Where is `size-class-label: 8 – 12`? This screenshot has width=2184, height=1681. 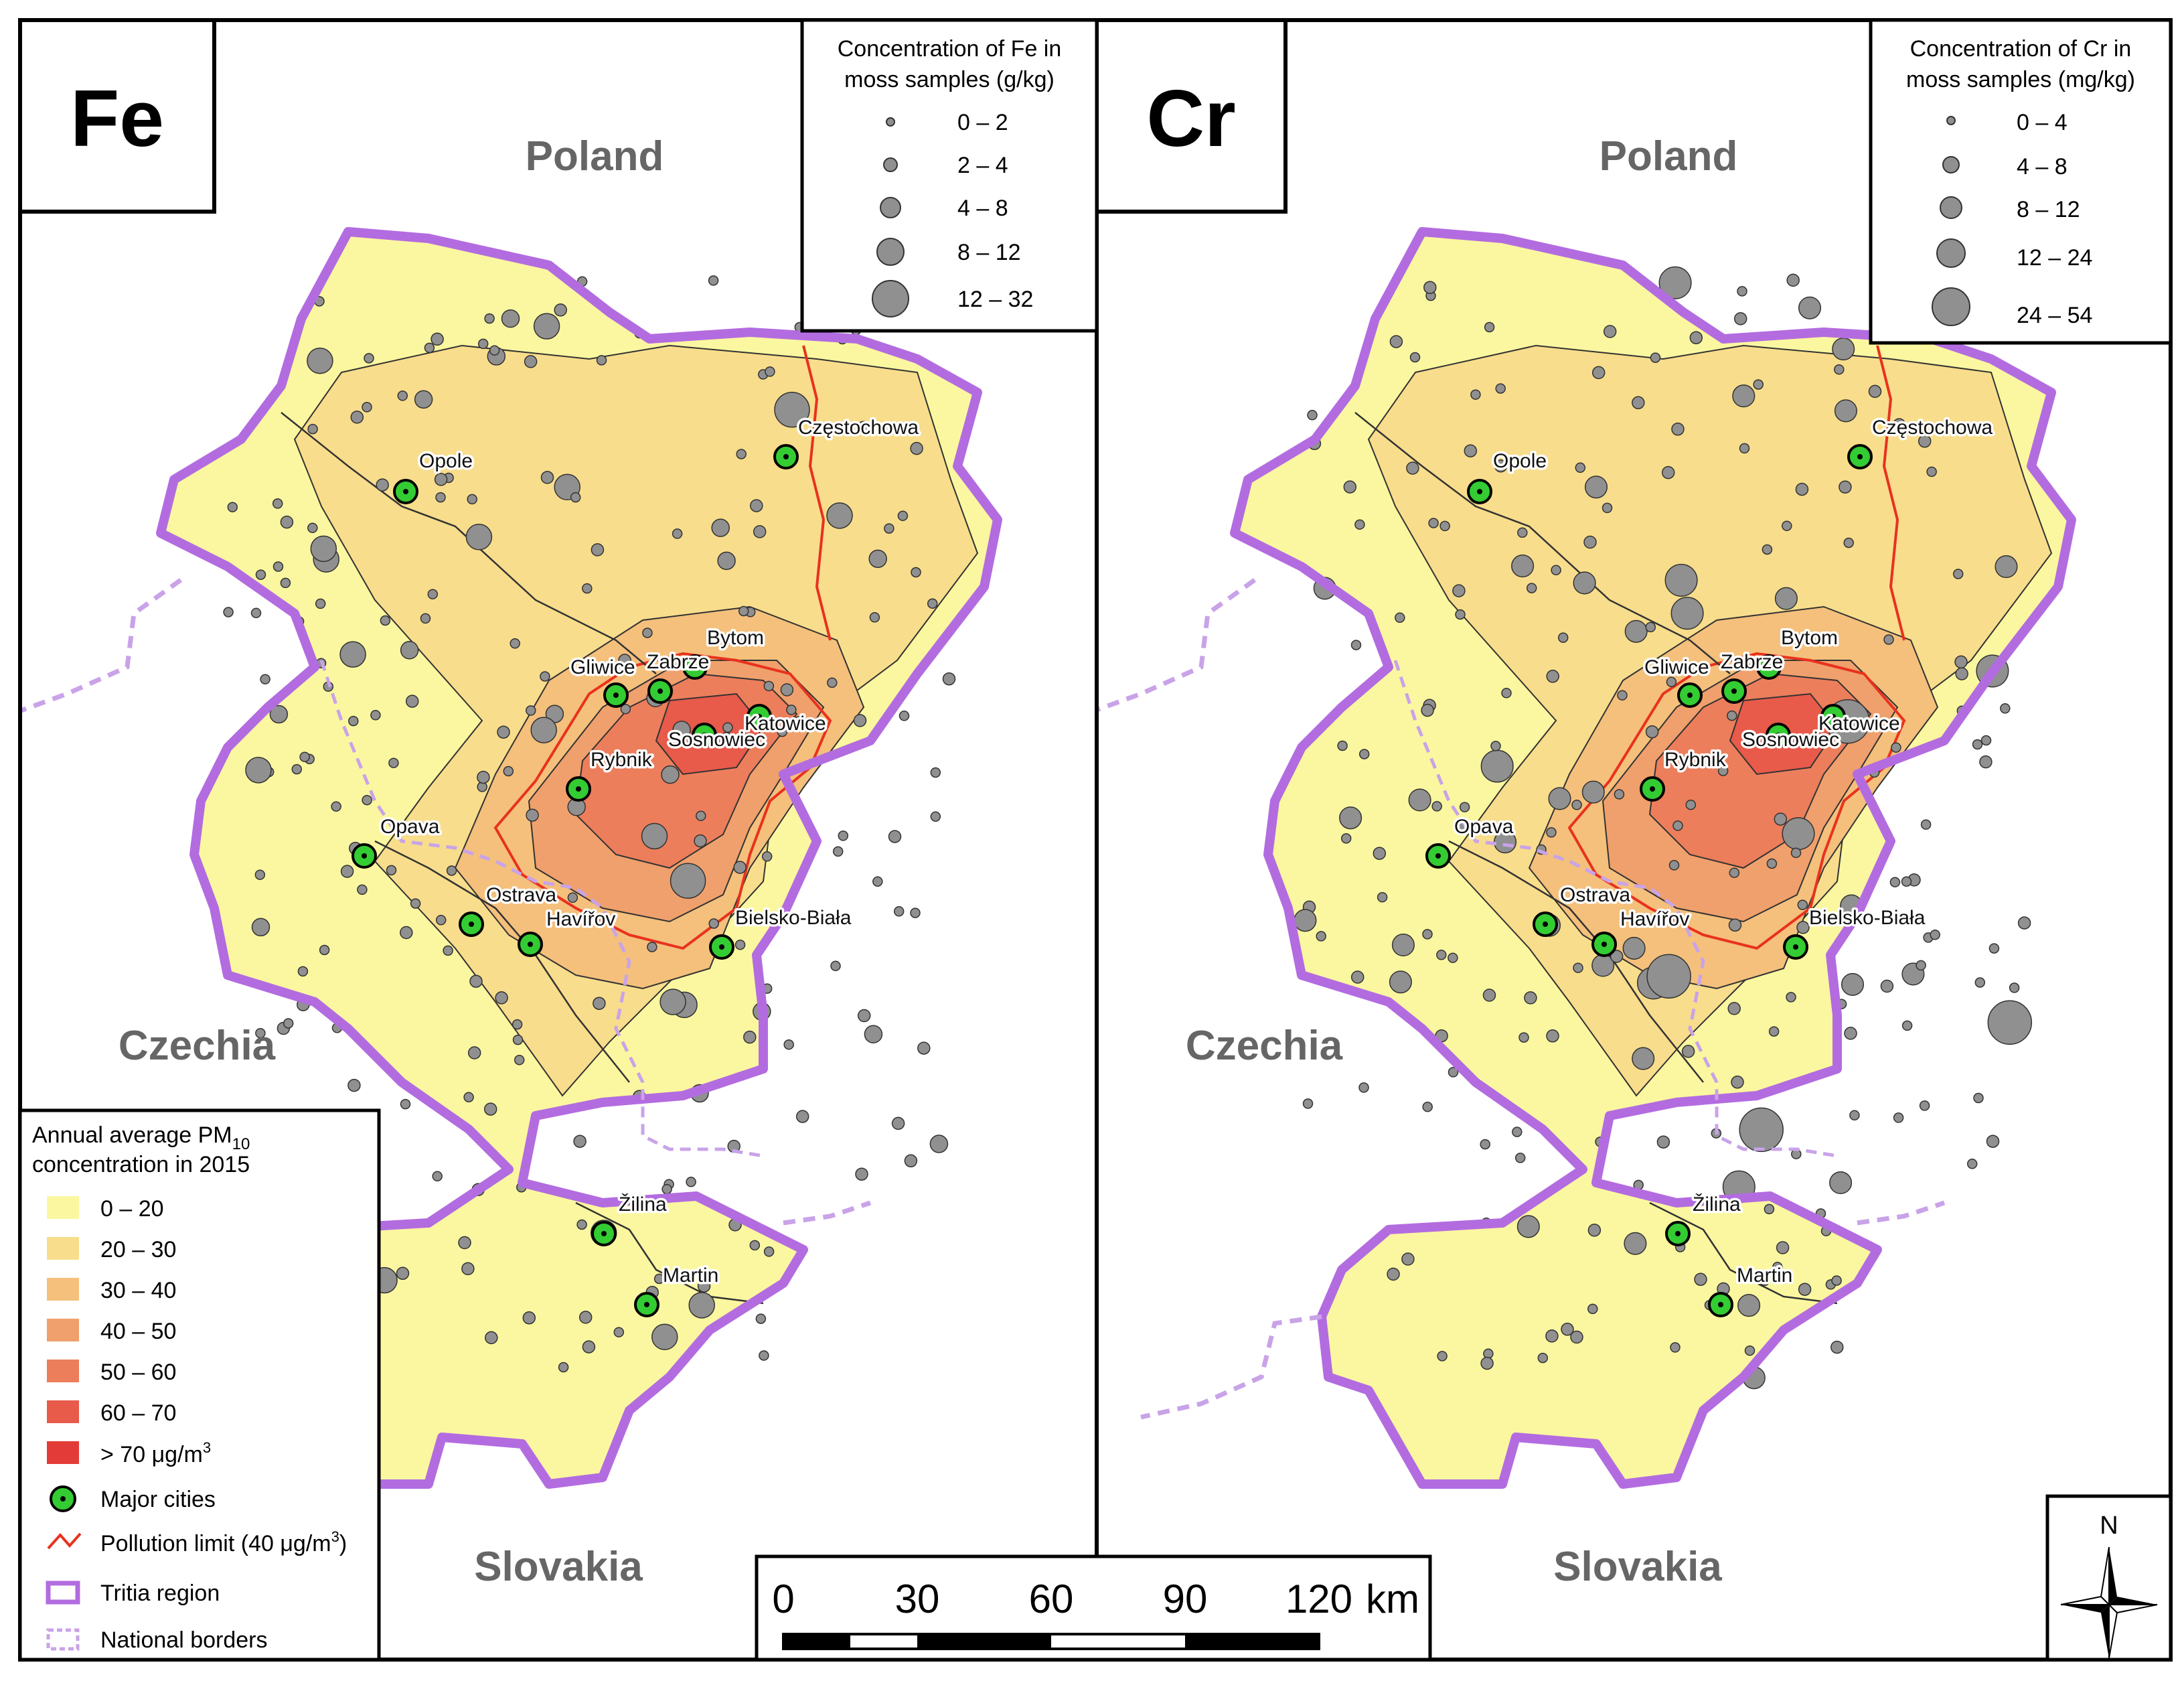
size-class-label: 8 – 12 is located at coordinates (989, 253).